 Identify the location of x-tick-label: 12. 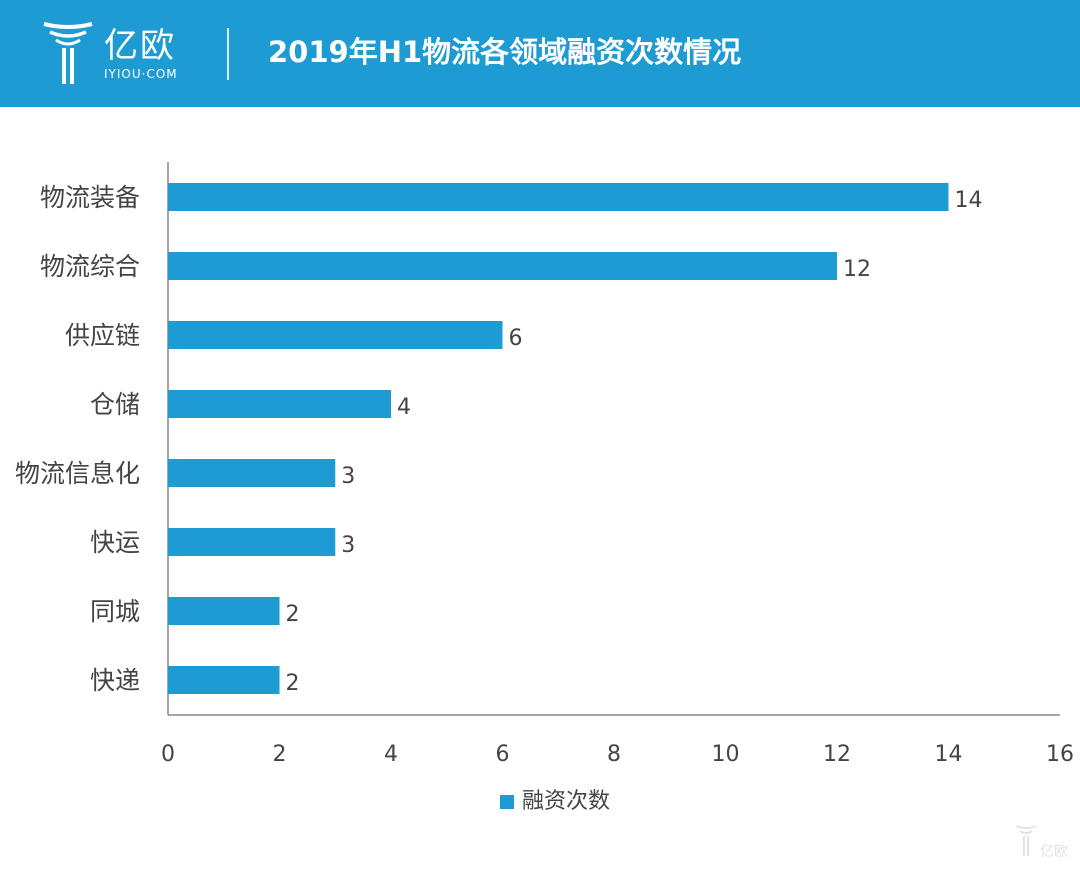
(837, 754).